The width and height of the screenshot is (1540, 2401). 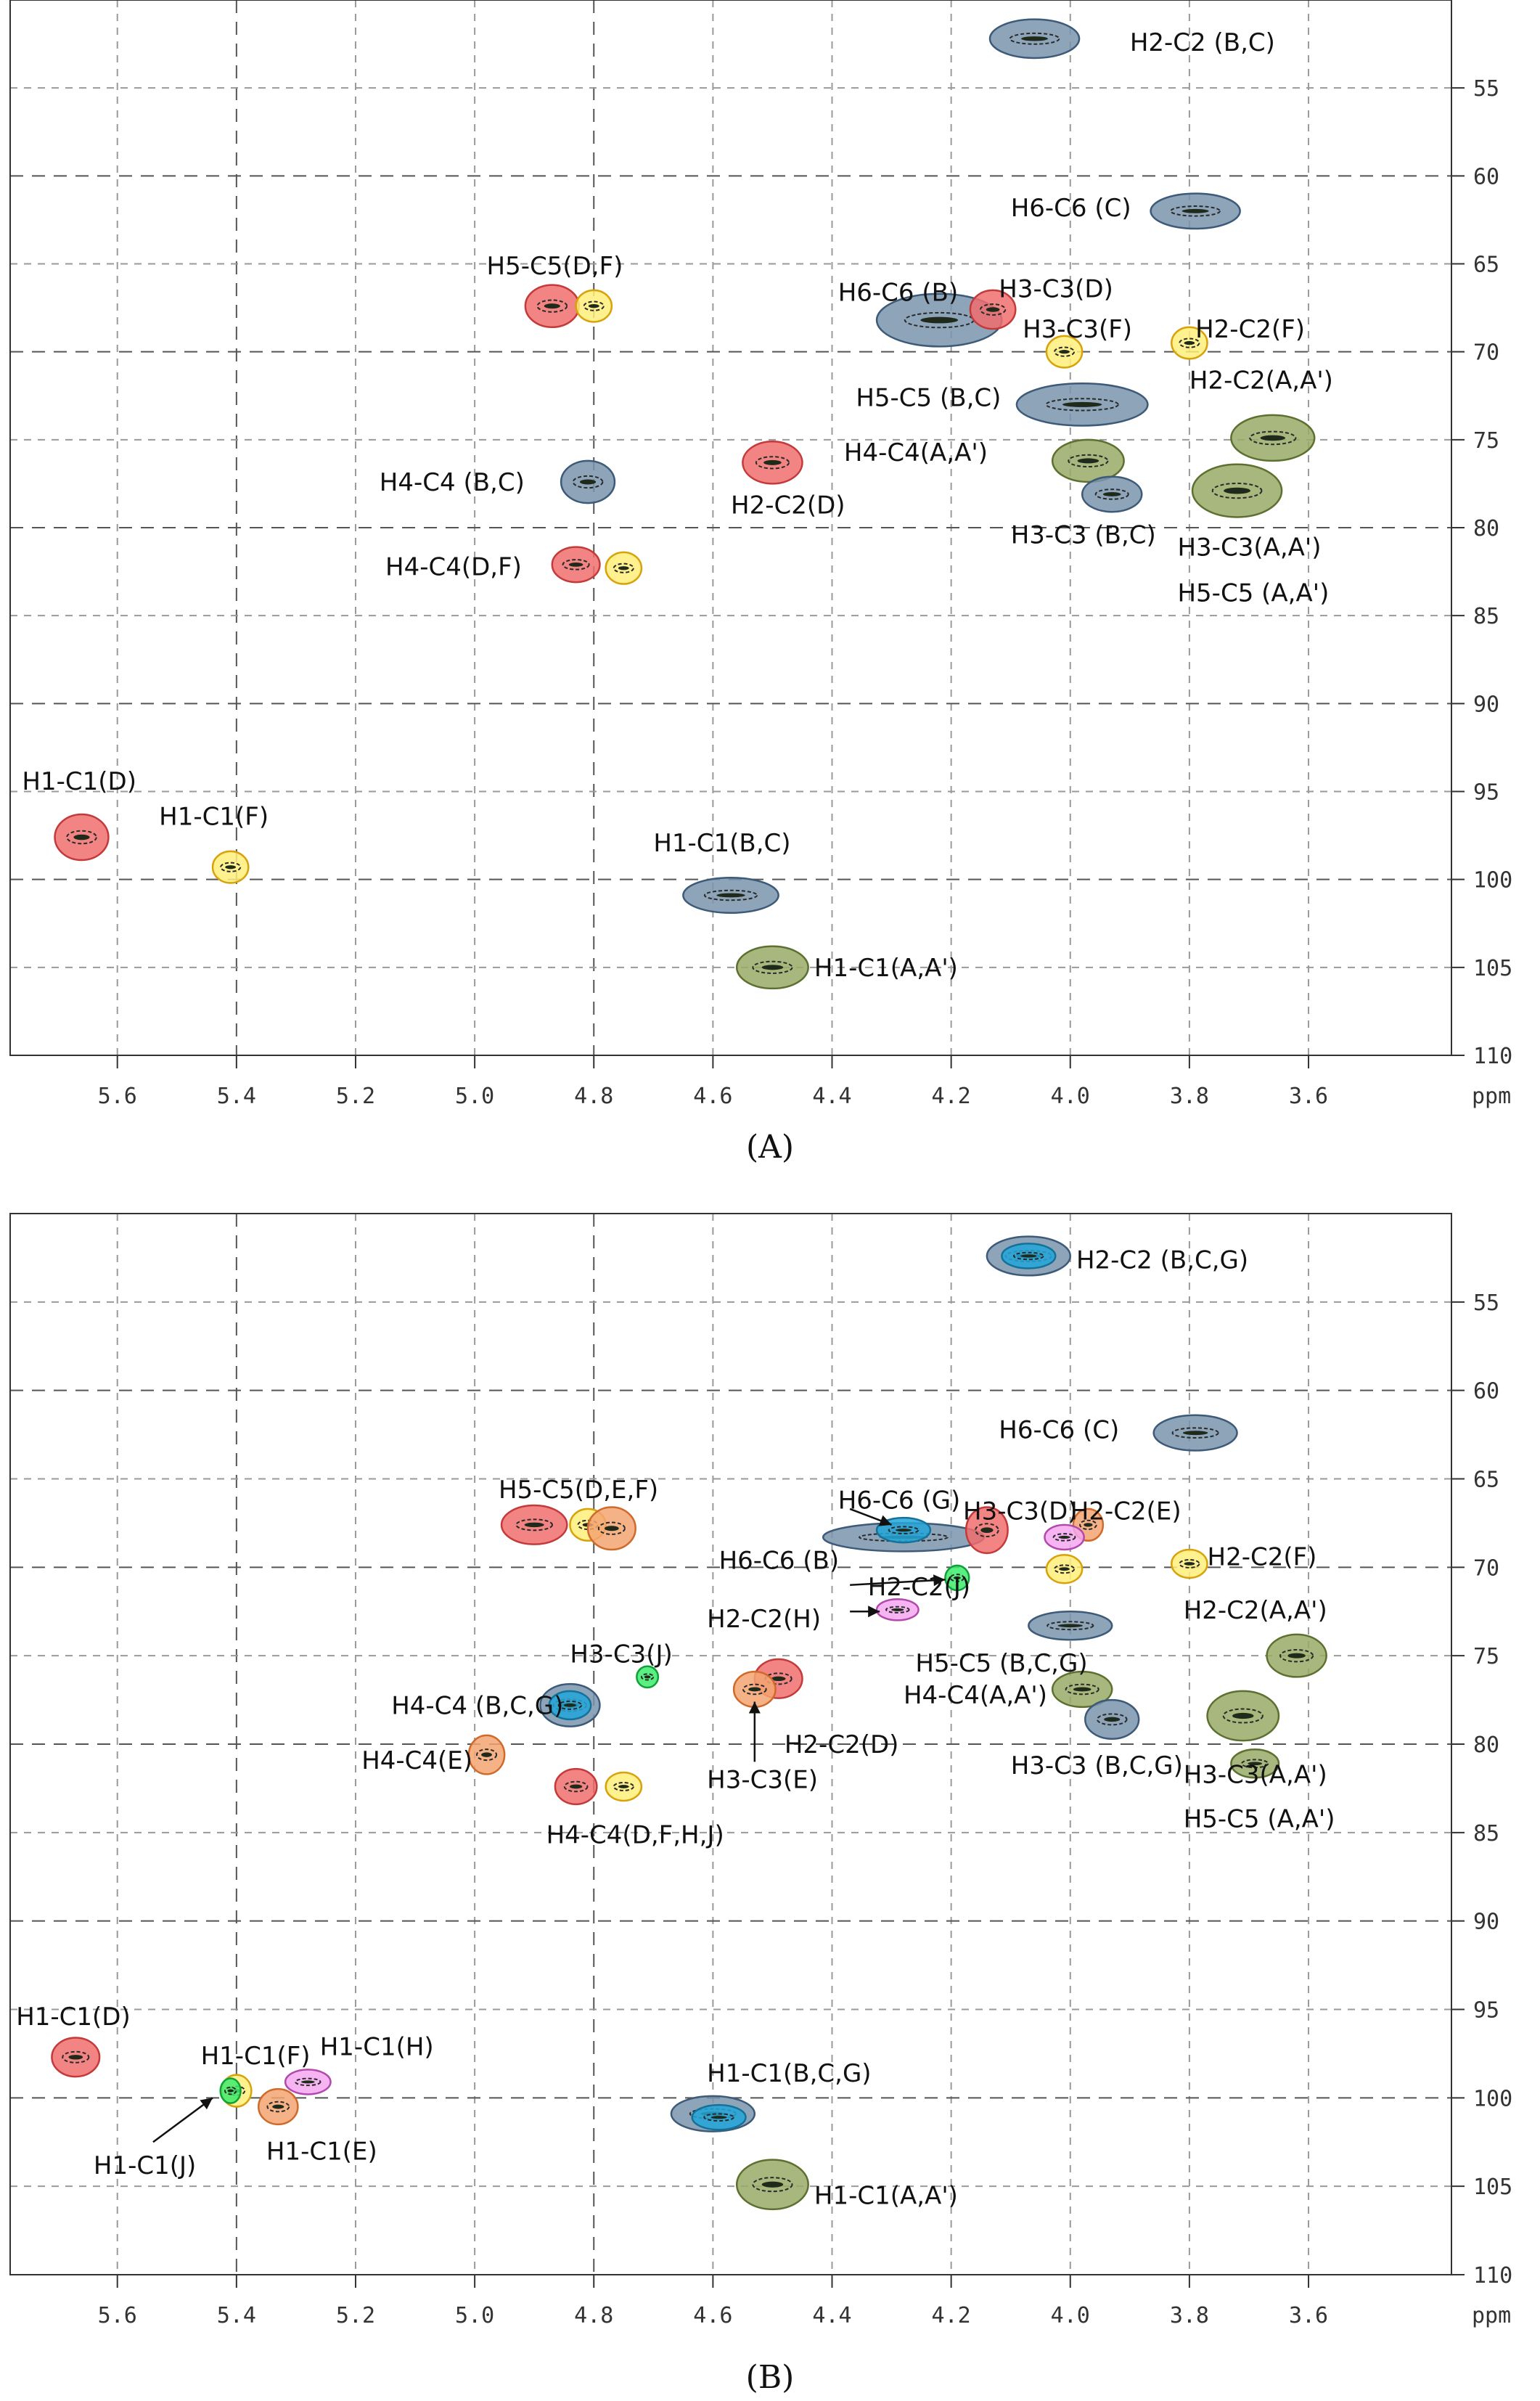 I want to click on panel-b-x-tick-label: 3.8, so click(x=1189, y=2316).